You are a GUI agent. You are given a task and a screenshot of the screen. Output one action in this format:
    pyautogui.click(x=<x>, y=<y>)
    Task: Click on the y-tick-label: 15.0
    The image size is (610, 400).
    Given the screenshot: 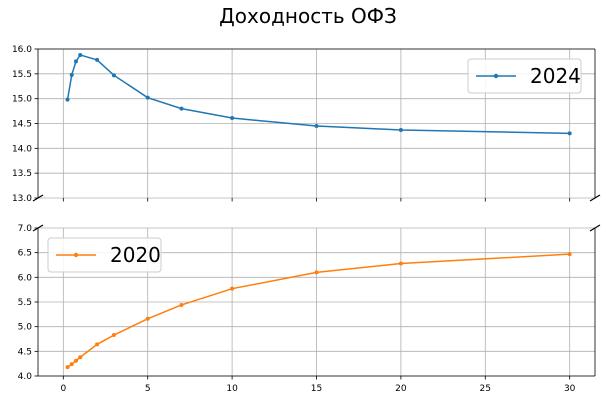 What is the action you would take?
    pyautogui.click(x=22, y=100)
    